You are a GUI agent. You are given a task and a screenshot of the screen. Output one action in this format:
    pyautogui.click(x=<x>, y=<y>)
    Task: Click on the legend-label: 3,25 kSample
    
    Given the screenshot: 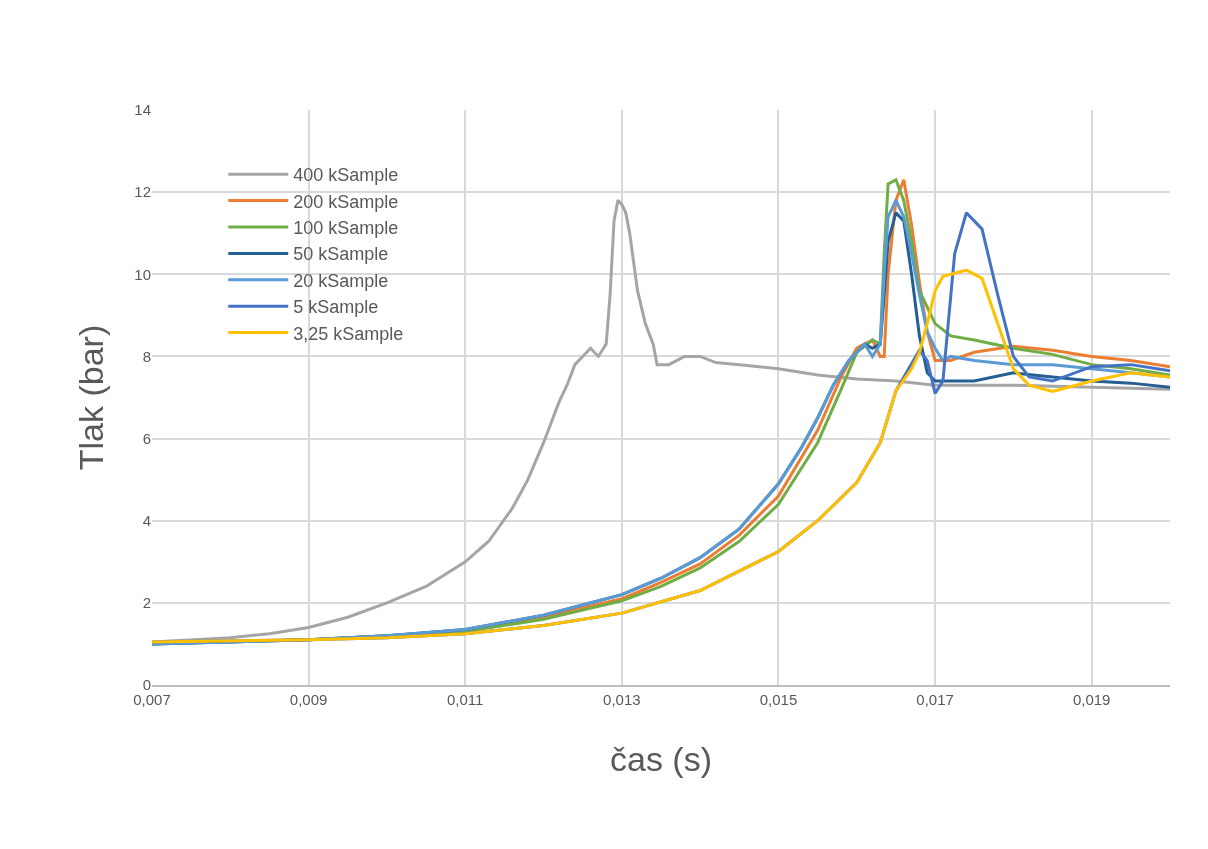 What is the action you would take?
    pyautogui.click(x=348, y=333)
    